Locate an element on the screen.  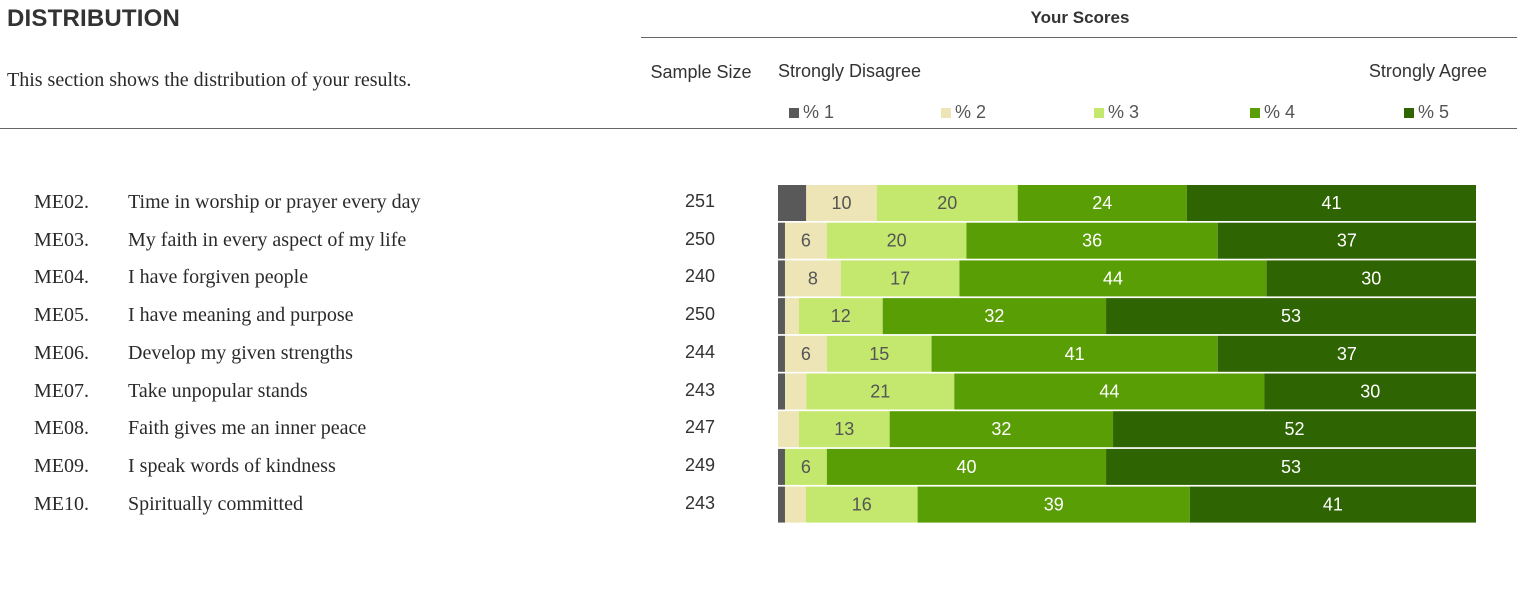
row-code: ME04. is located at coordinates (61, 277).